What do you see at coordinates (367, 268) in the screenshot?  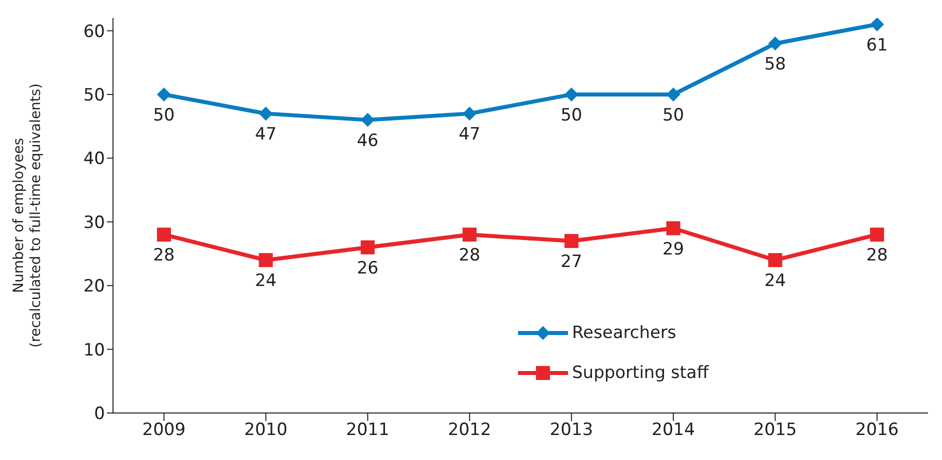 I see `data-label: 26` at bounding box center [367, 268].